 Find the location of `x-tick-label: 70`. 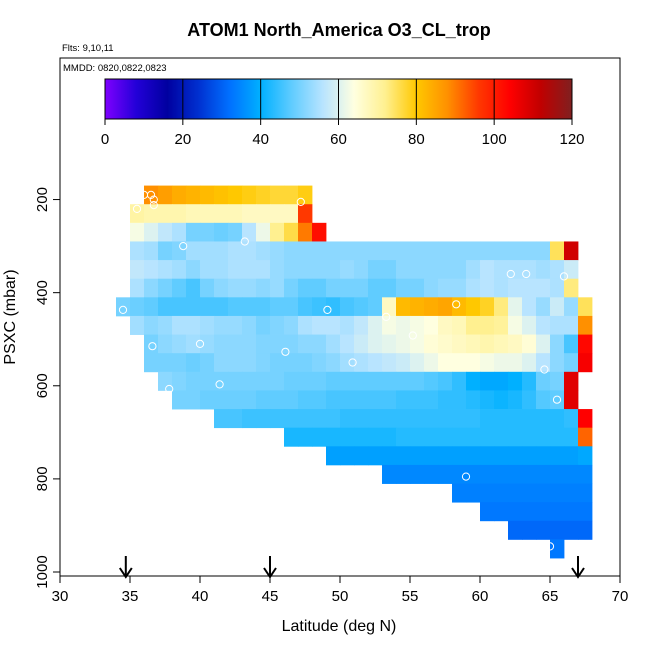

x-tick-label: 70 is located at coordinates (620, 596).